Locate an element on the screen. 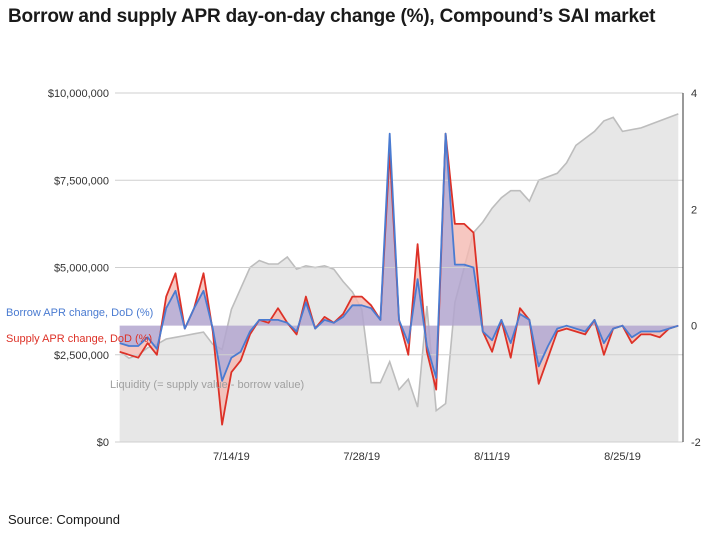 This screenshot has height=535, width=720. x-axis-tick-label: 8/11/19 is located at coordinates (492, 457).